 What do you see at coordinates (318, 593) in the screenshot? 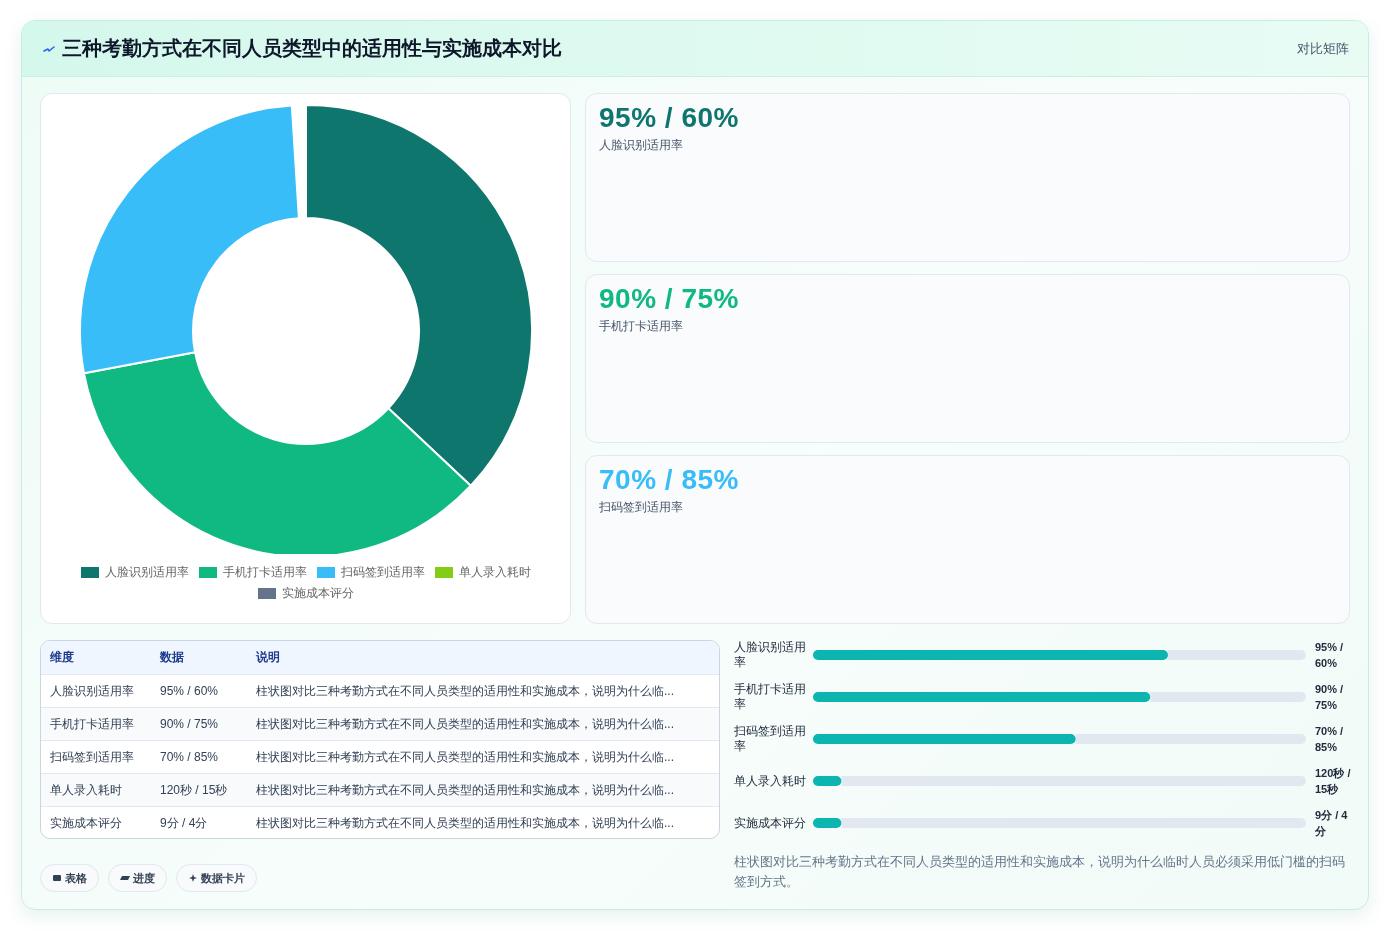
I see `legend-label: 实施成本评分` at bounding box center [318, 593].